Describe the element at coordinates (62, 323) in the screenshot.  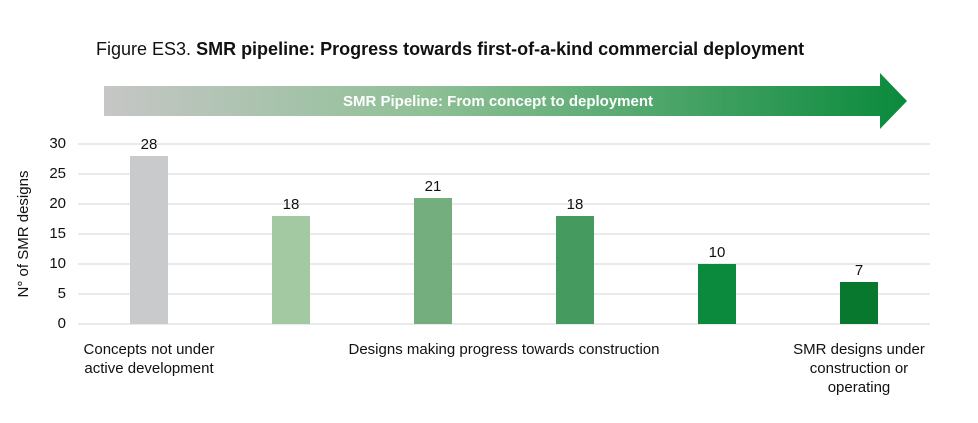
I see `y-tick-label: 0` at that location.